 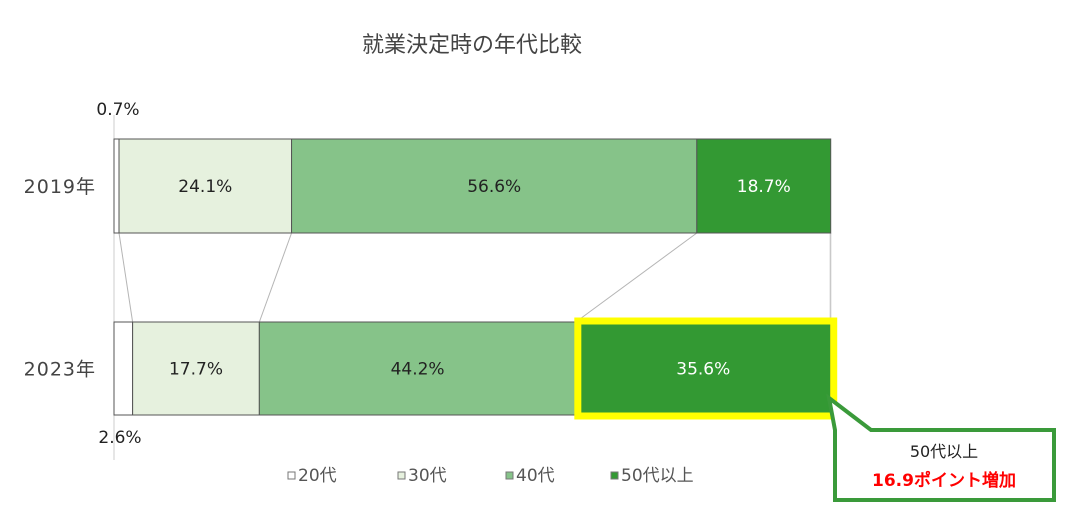 I want to click on data-label-0-0: 0.7%, so click(x=117, y=110).